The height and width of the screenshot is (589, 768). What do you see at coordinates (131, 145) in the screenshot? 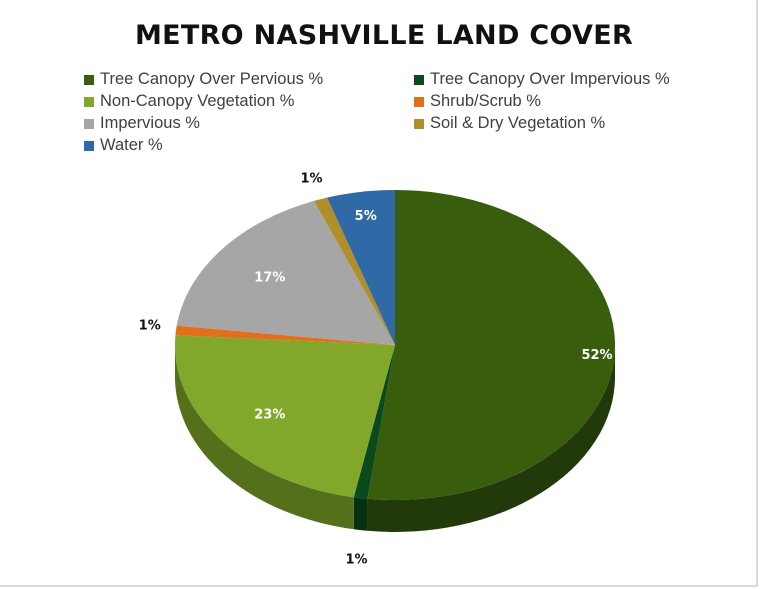
I see `legend-label: Water %` at bounding box center [131, 145].